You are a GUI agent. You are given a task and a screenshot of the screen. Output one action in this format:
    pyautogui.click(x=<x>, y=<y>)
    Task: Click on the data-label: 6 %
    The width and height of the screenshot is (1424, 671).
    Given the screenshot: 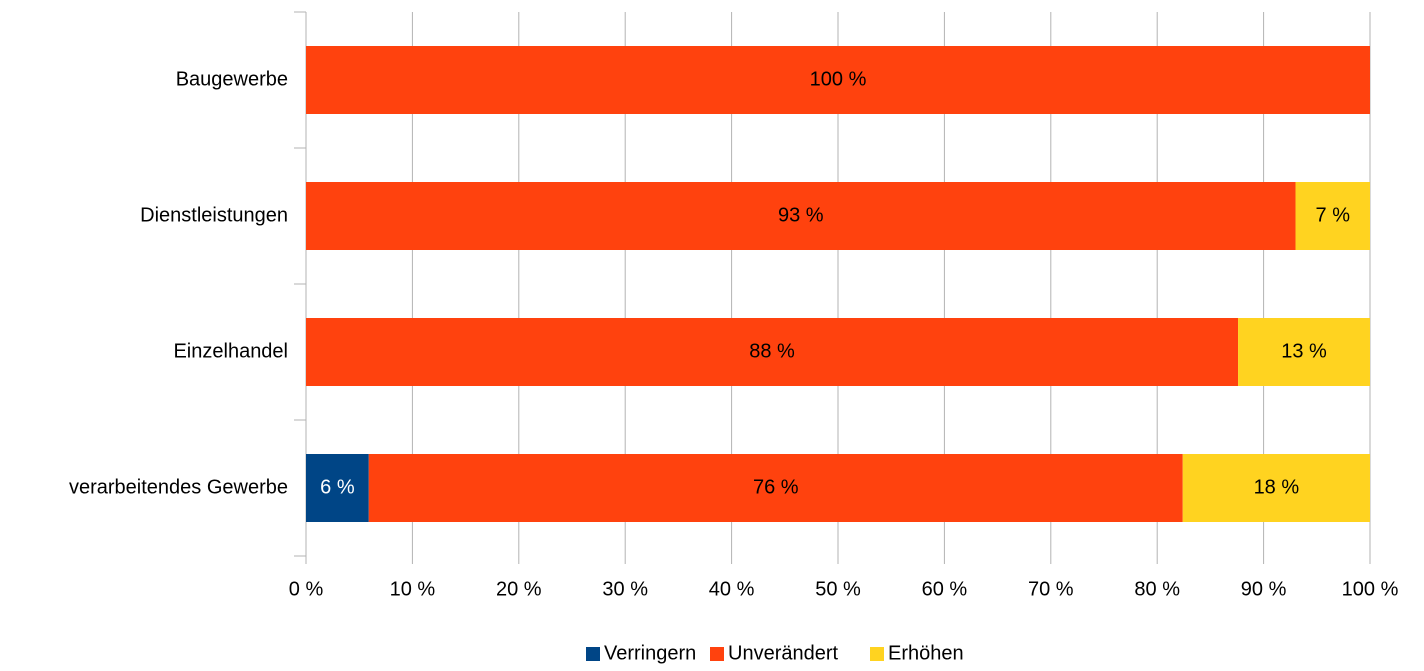 What is the action you would take?
    pyautogui.click(x=337, y=487)
    